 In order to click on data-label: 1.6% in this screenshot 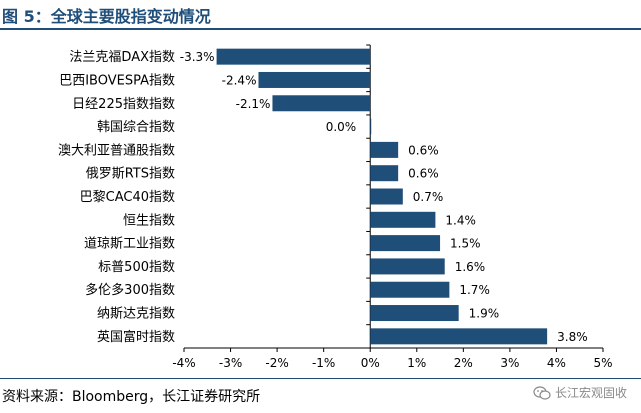, I will do `click(470, 267)`.